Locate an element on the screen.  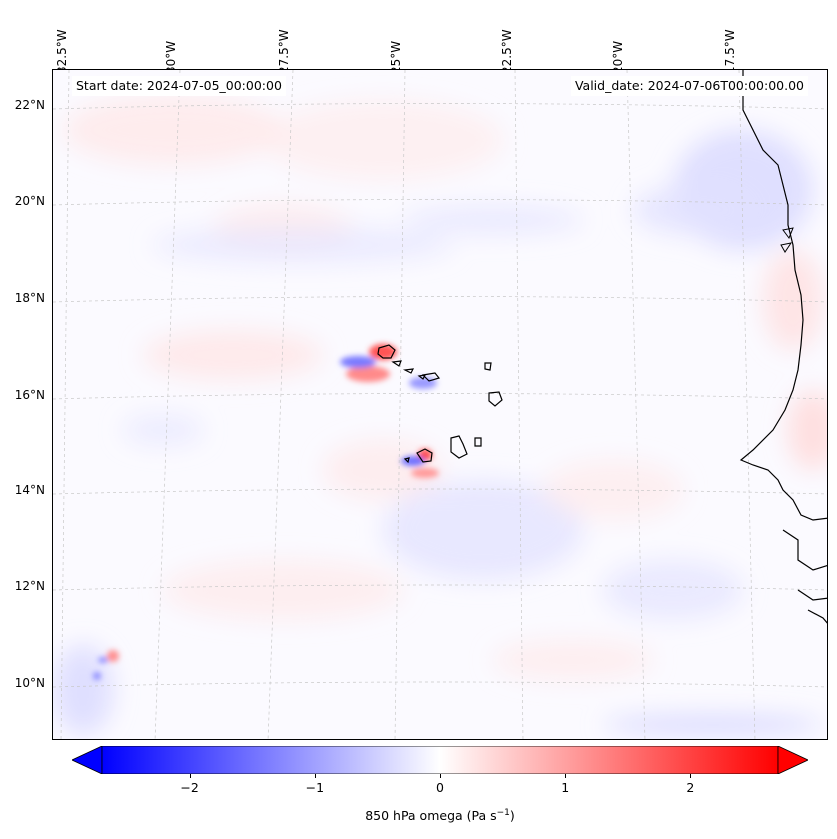
colorbar-extend-right is located at coordinates (792, 760).